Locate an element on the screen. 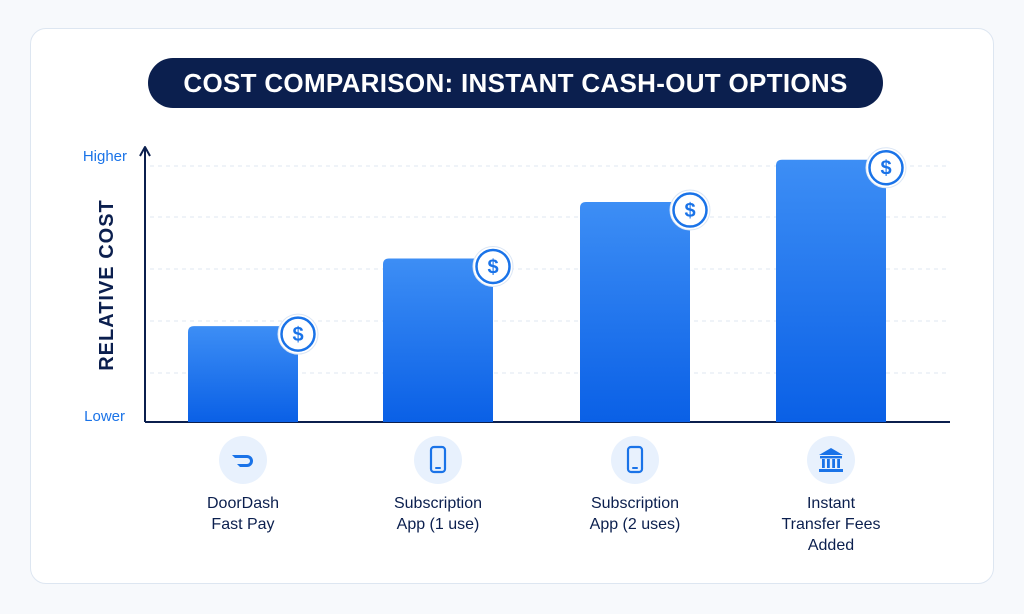  x-axis-category-label: Subscription App (1 use) is located at coordinates (438, 514).